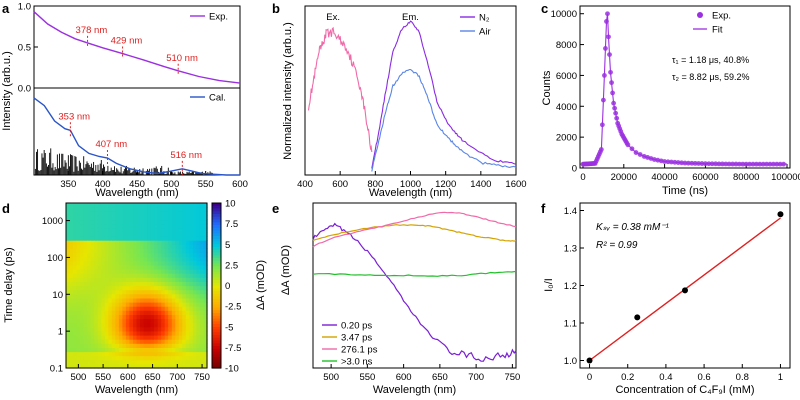 This screenshot has height=400, width=800. Describe the element at coordinates (624, 177) in the screenshot. I see `x-tick-label: 20000` at that location.